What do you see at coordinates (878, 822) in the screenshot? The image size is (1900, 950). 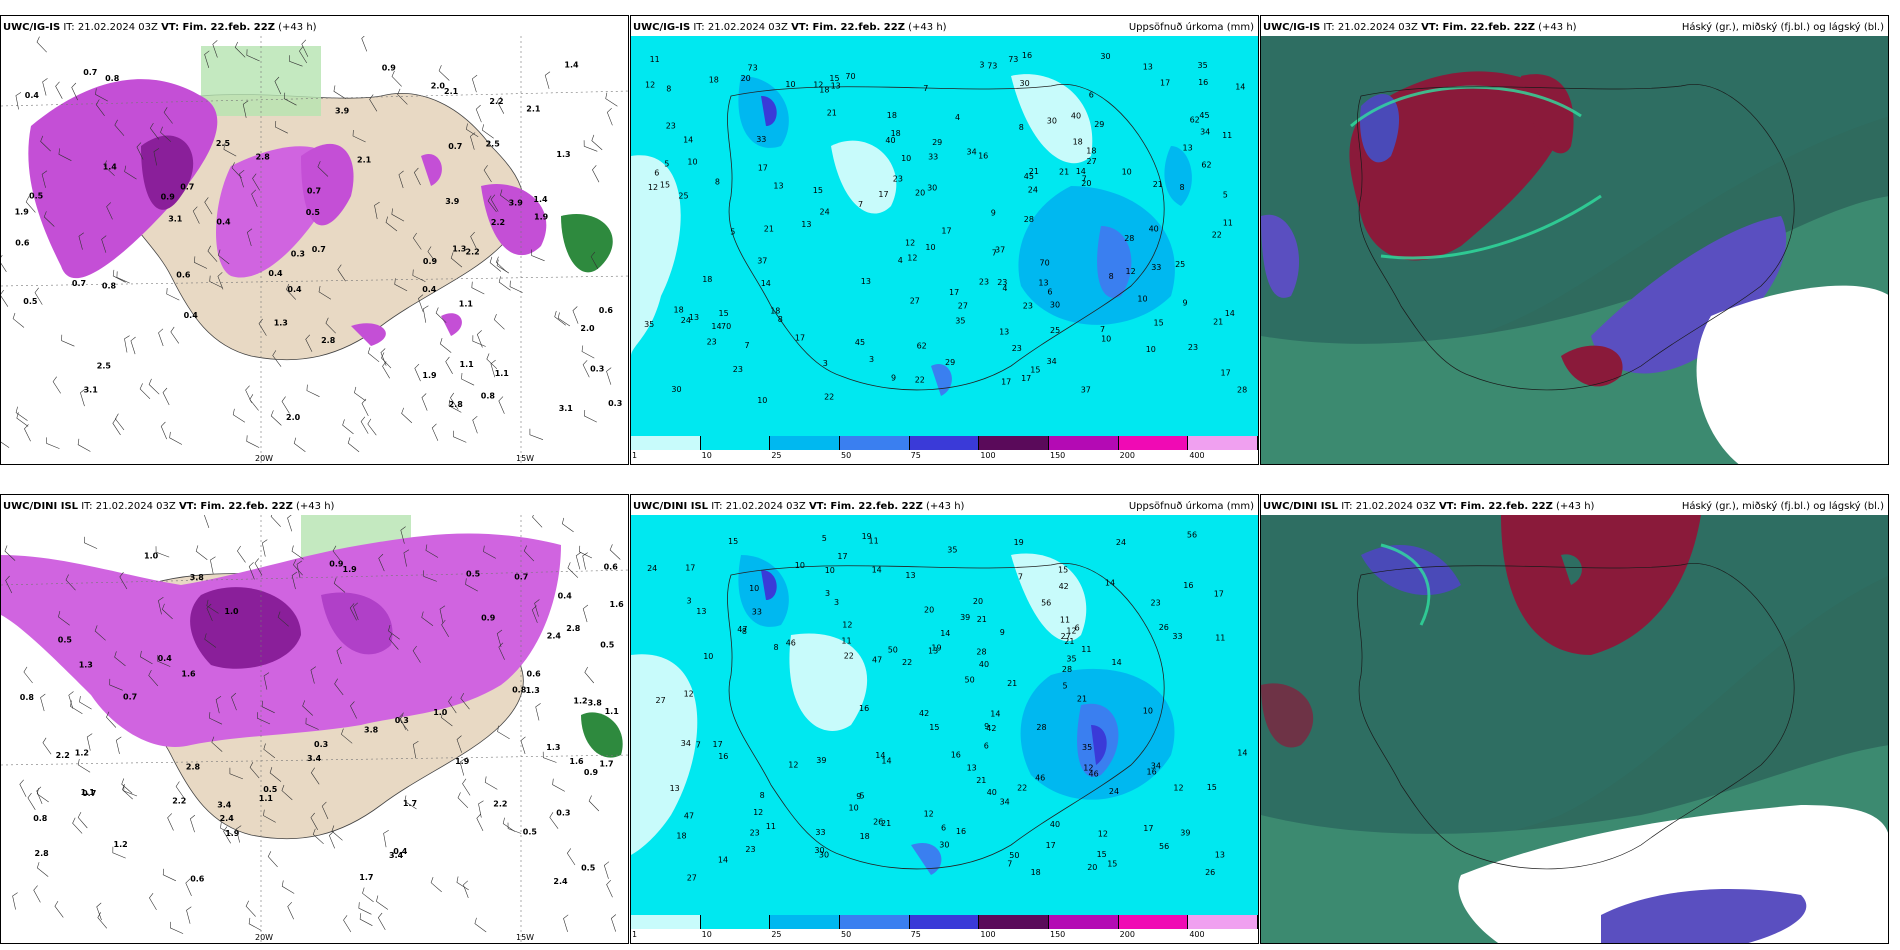 I see `value-label: 26` at bounding box center [878, 822].